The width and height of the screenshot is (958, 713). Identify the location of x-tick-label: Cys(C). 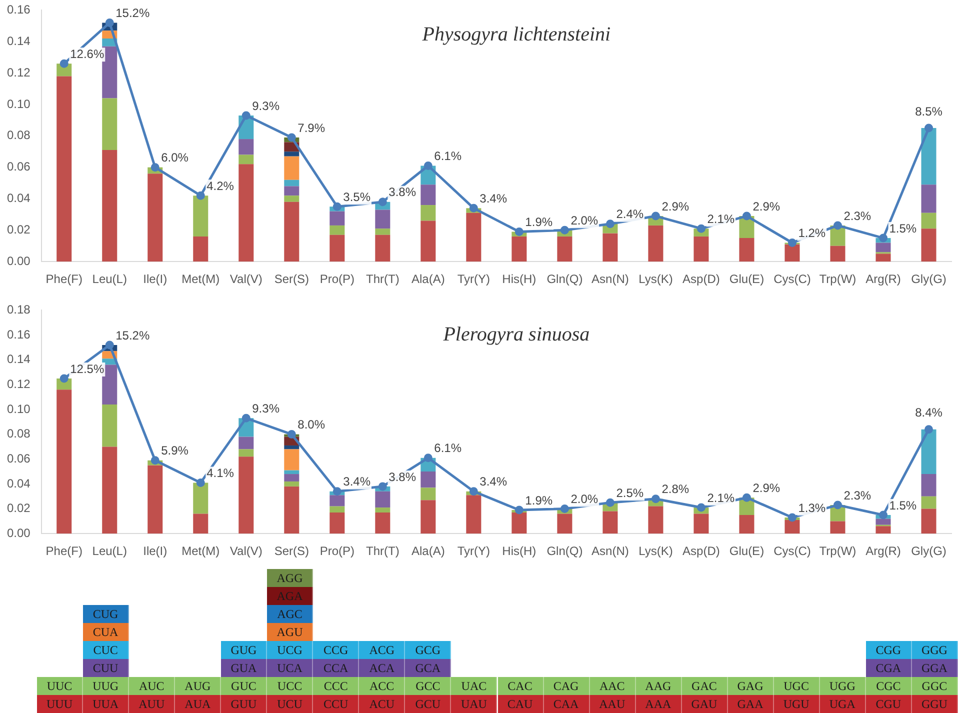
(792, 551).